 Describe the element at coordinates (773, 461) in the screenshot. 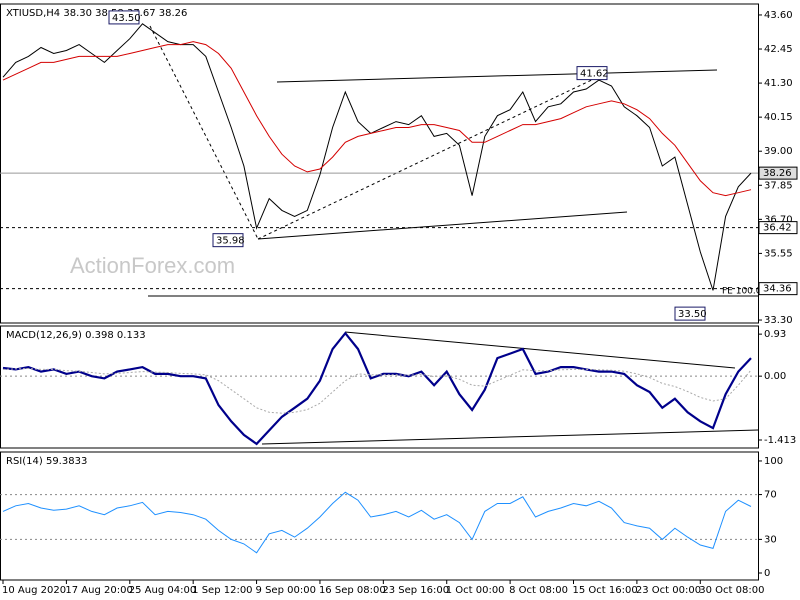

I see `y-tick-label: 100` at that location.